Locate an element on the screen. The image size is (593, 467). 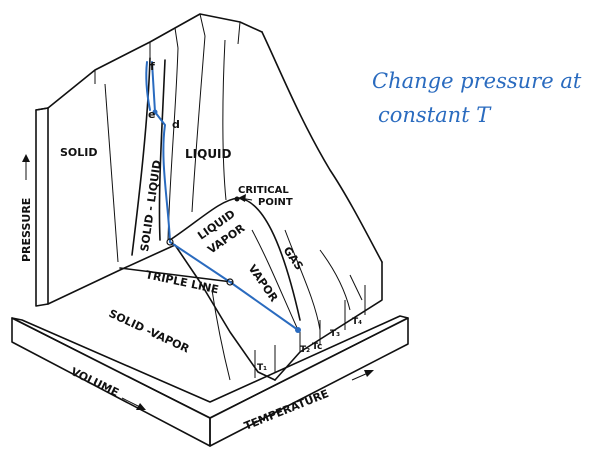
isotherm-label-t1: T₁ is located at coordinates (262, 368).